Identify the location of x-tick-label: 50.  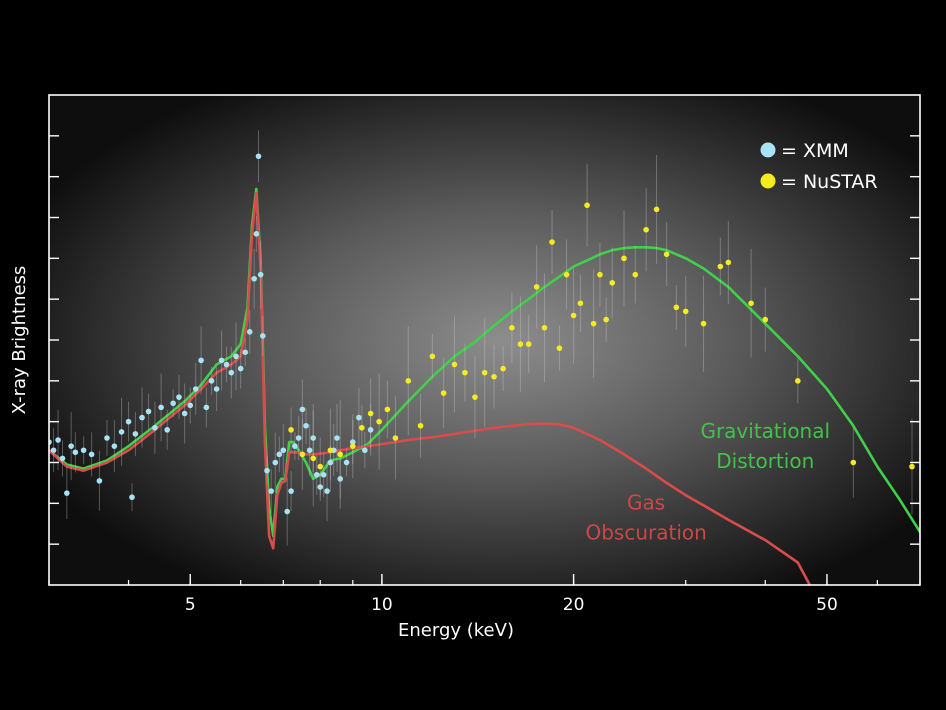
(827, 605).